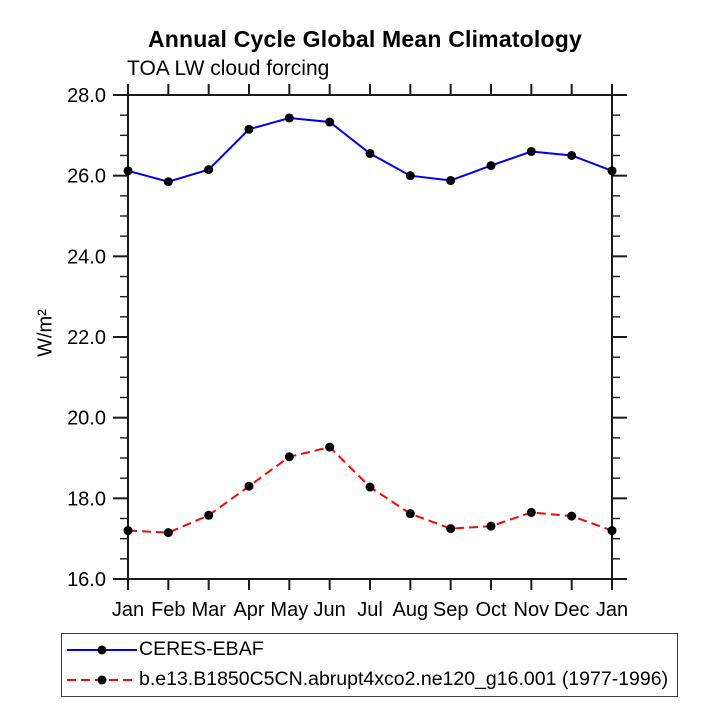  I want to click on x-tick-label: Sep, so click(451, 610).